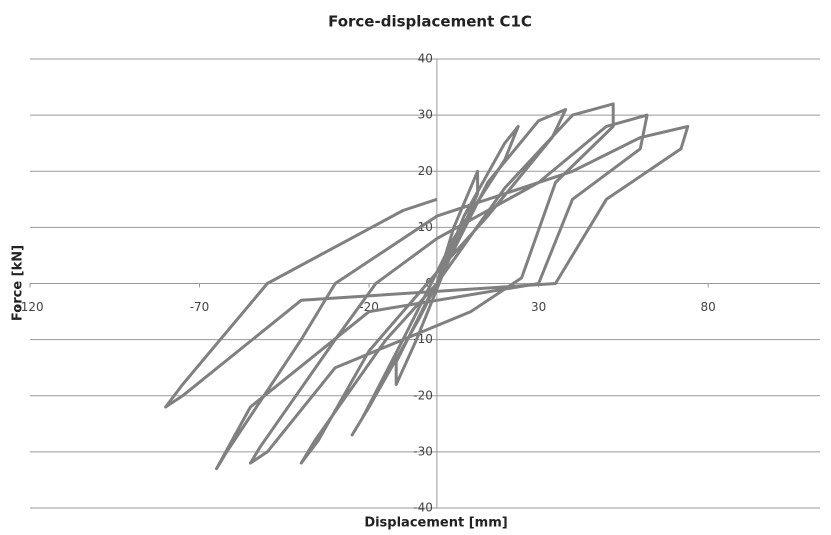 Image resolution: width=831 pixels, height=535 pixels. I want to click on y-tick-label: -20, so click(423, 395).